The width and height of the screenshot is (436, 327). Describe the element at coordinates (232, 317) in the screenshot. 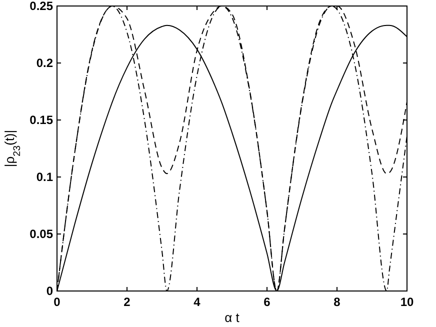

I see `x-axis-title: α t` at that location.